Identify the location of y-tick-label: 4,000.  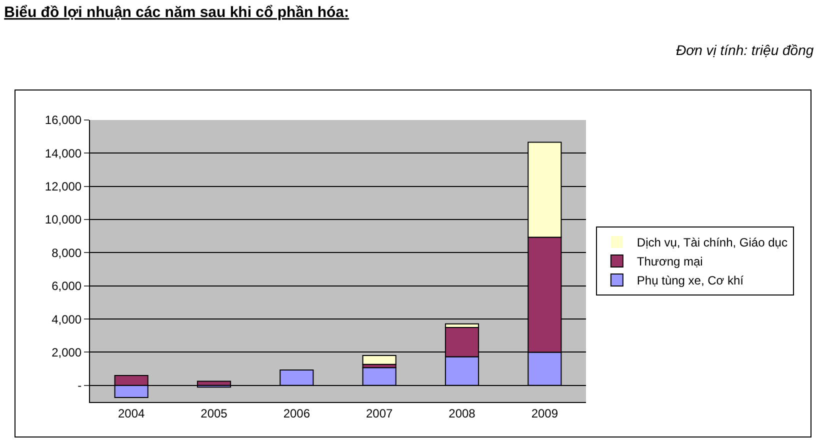
(67, 319).